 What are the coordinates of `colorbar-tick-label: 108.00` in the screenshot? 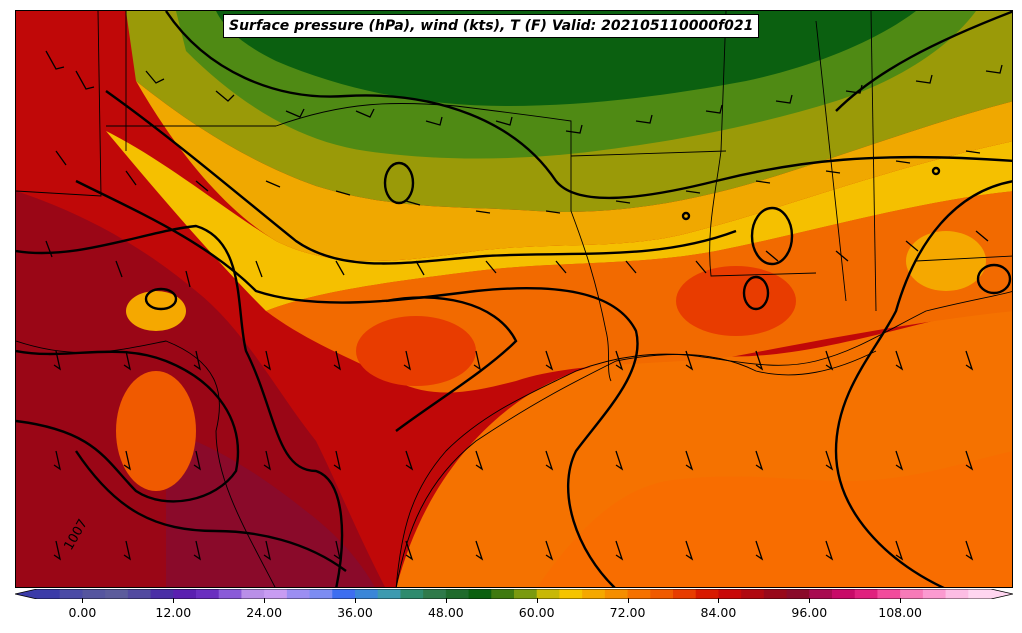 It's located at (900, 612).